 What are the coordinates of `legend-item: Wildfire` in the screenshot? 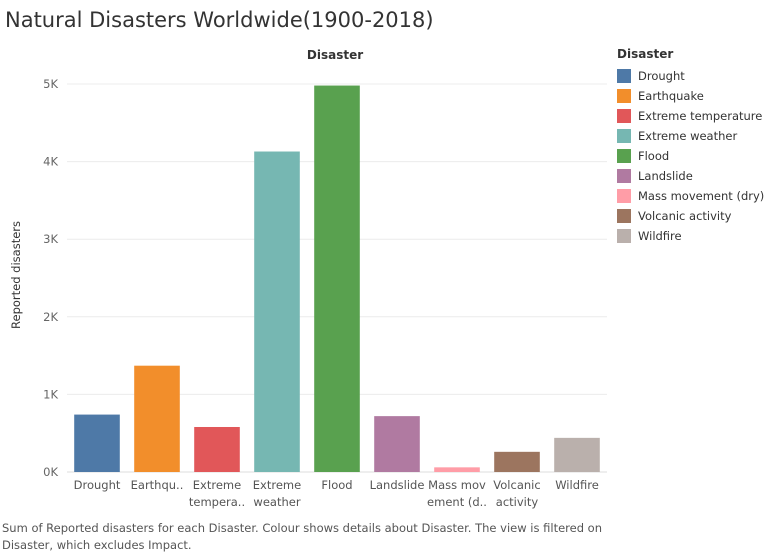 It's located at (691, 236).